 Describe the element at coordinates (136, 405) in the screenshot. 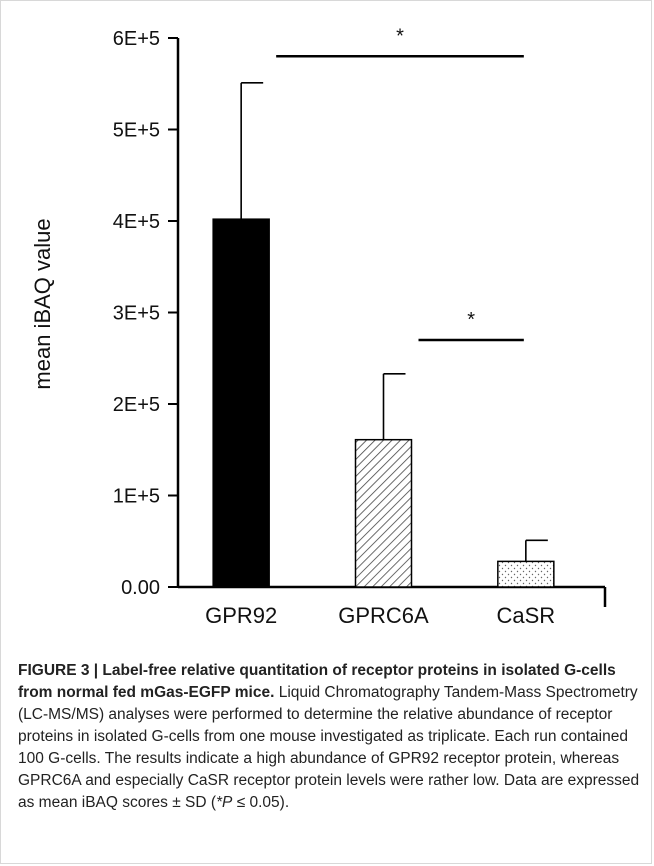

I see `y-tick-label: 2E+5` at that location.